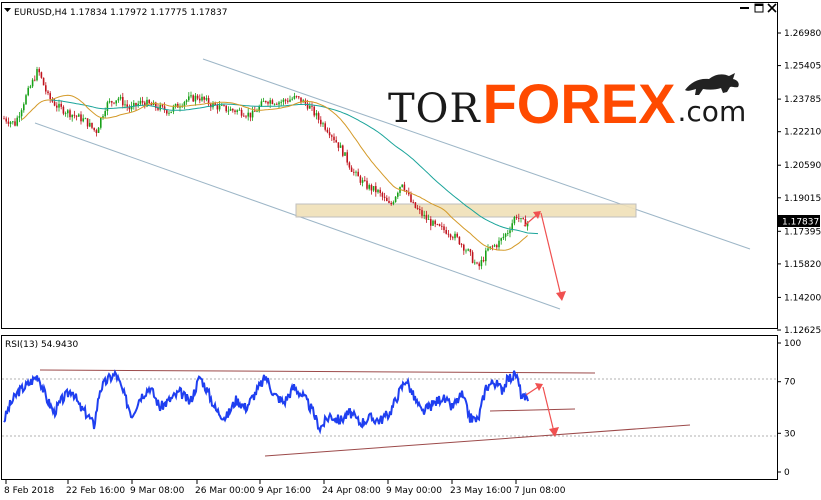  What do you see at coordinates (157, 491) in the screenshot?
I see `time-tick-label: 9 Mar 08:00` at bounding box center [157, 491].